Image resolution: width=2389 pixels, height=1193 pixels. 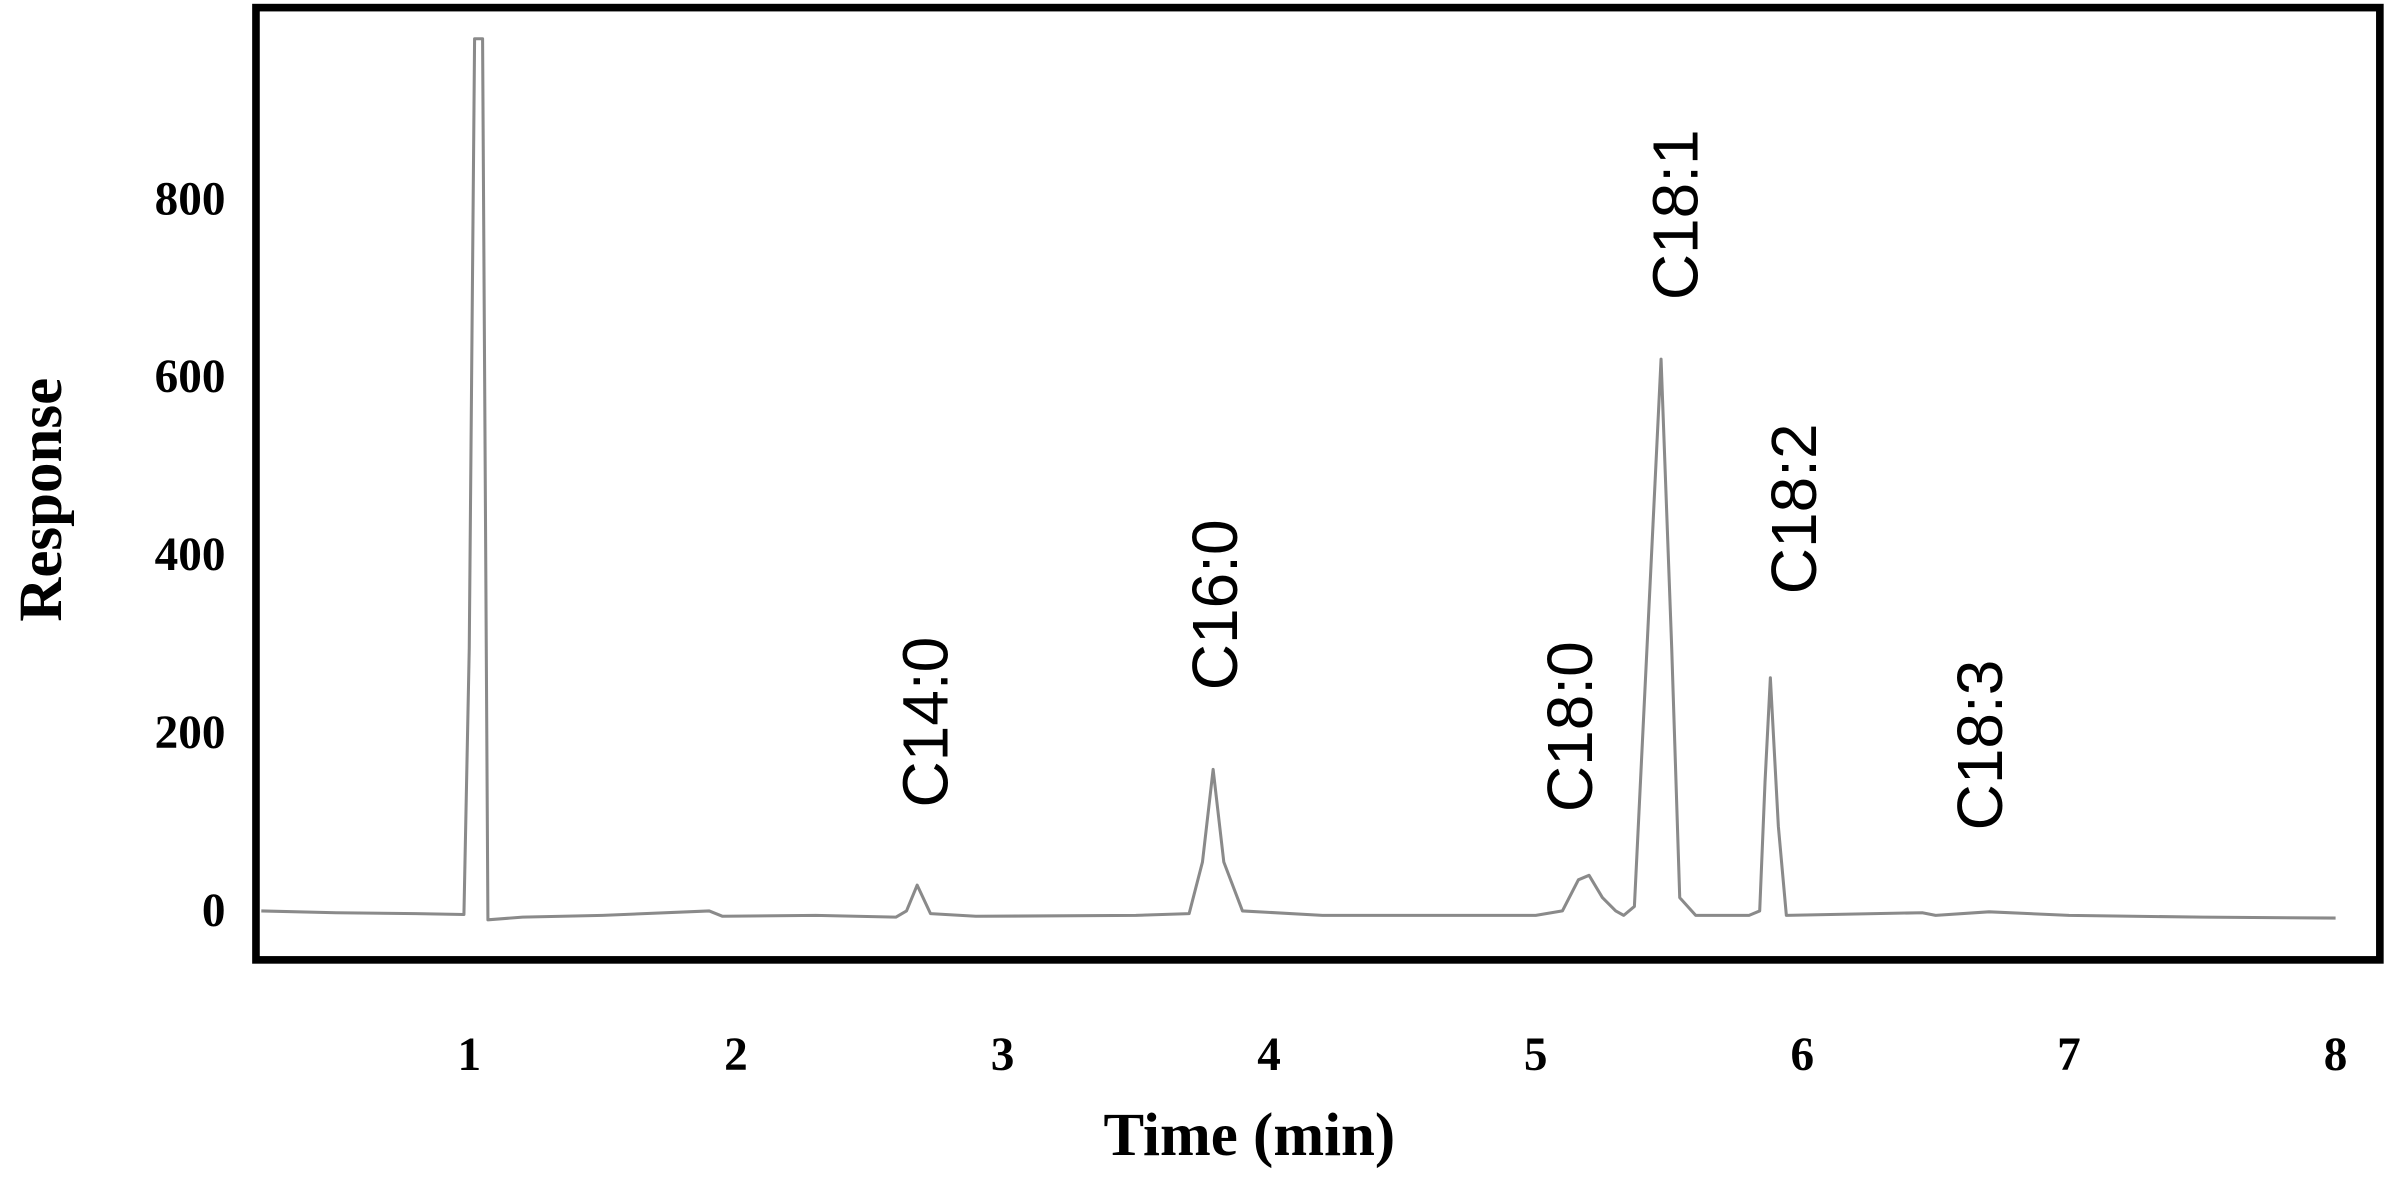 What do you see at coordinates (736, 1055) in the screenshot?
I see `x-tick-label: 2` at bounding box center [736, 1055].